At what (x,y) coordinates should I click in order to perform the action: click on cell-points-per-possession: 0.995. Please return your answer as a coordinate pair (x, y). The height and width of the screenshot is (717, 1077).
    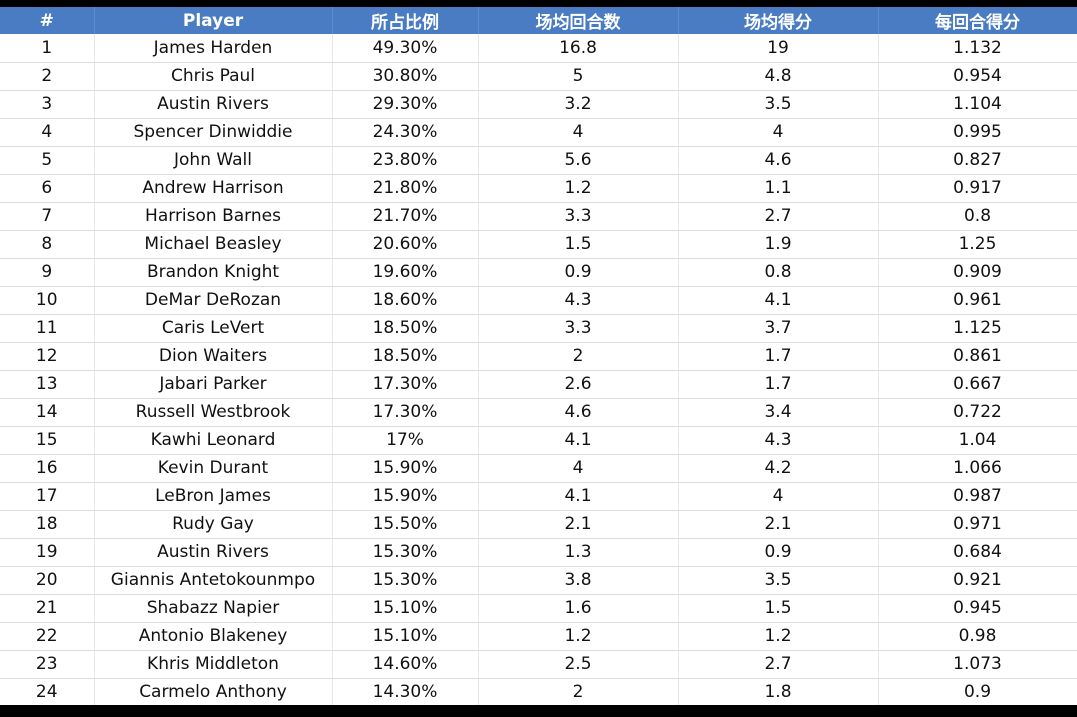
    Looking at the image, I should click on (977, 132).